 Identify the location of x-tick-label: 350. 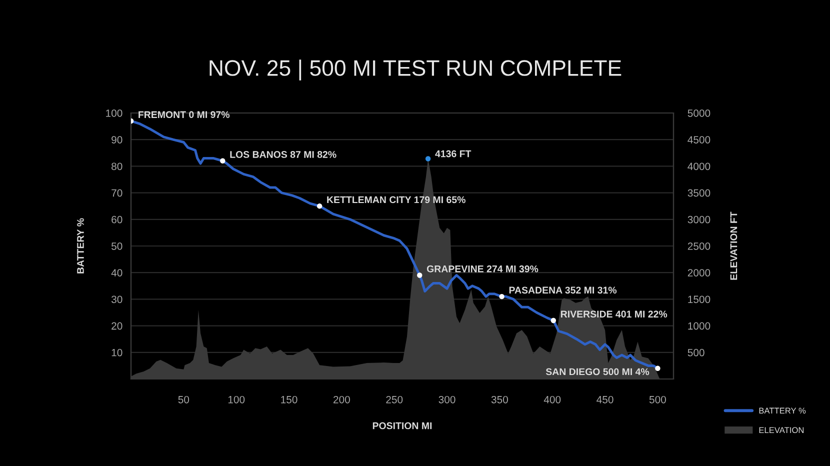
(499, 400).